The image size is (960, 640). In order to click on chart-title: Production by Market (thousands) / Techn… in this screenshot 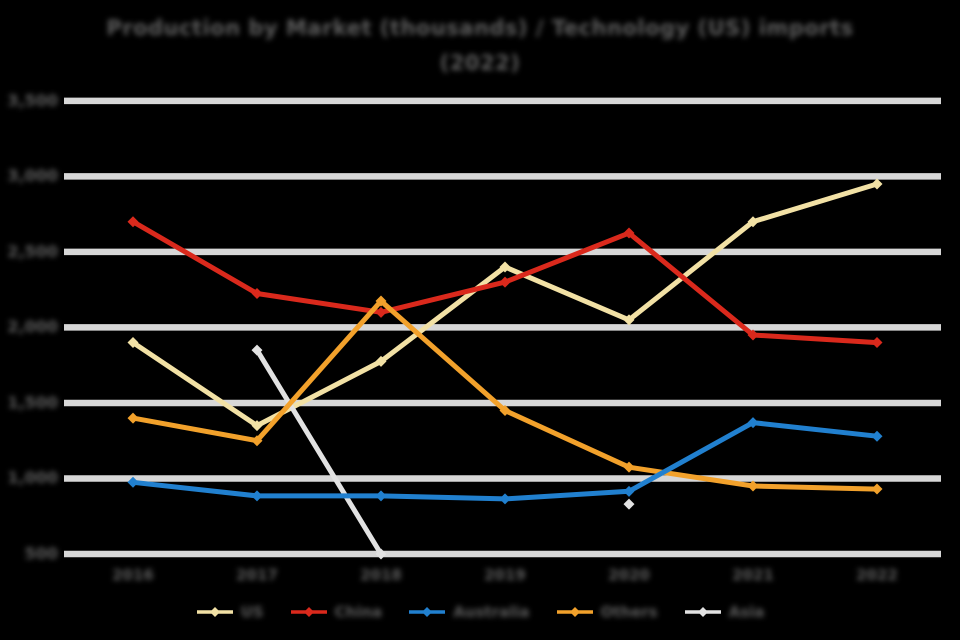, I will do `click(480, 28)`.